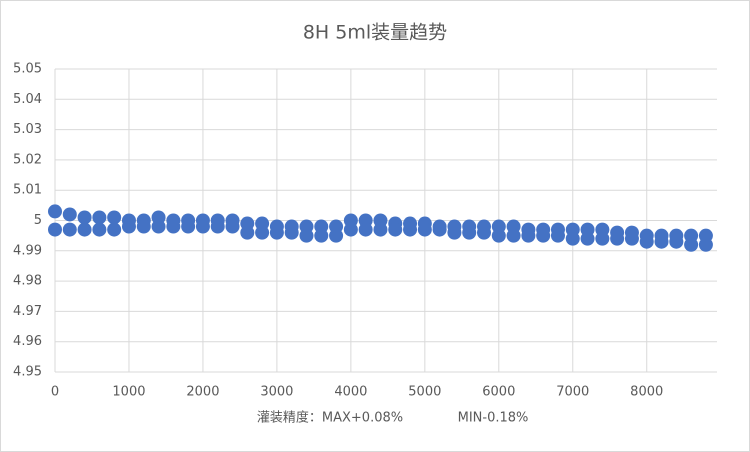 Image resolution: width=750 pixels, height=452 pixels. What do you see at coordinates (27, 99) in the screenshot?
I see `y-tick-label: 5.04` at bounding box center [27, 99].